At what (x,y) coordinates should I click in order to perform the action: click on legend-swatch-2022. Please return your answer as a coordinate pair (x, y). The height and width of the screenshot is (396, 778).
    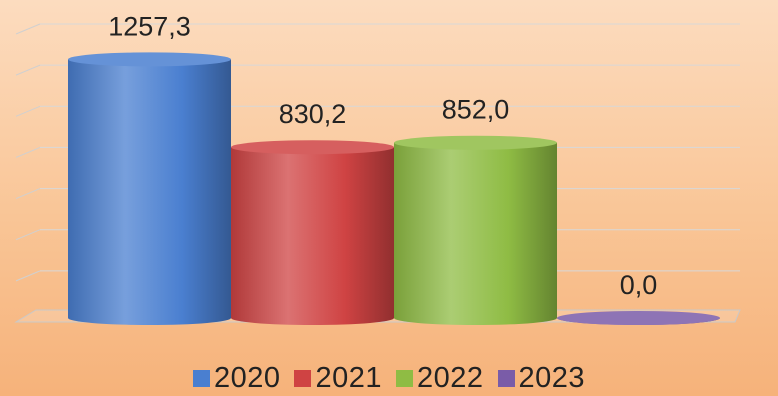
    Looking at the image, I should click on (404, 378).